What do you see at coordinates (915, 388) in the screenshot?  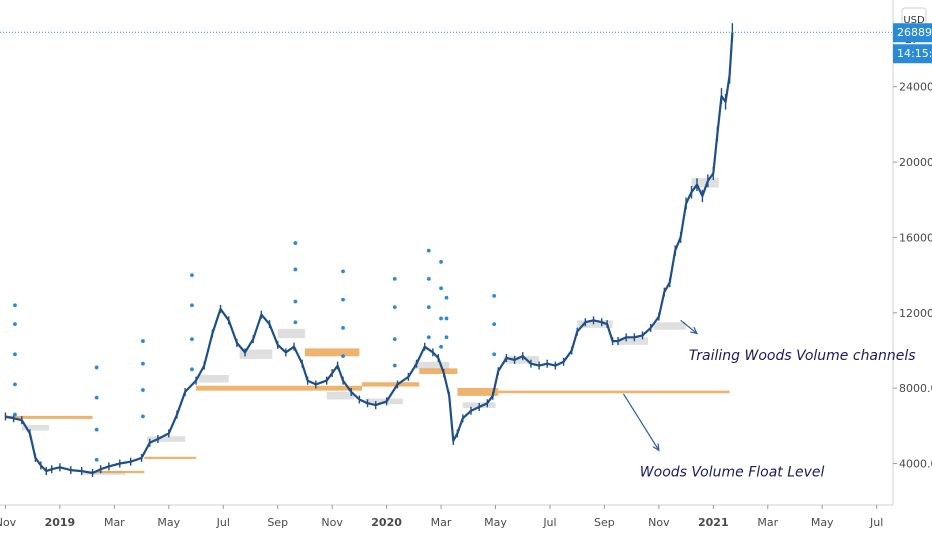 I see `y-tick-label: 8000.0` at bounding box center [915, 388].